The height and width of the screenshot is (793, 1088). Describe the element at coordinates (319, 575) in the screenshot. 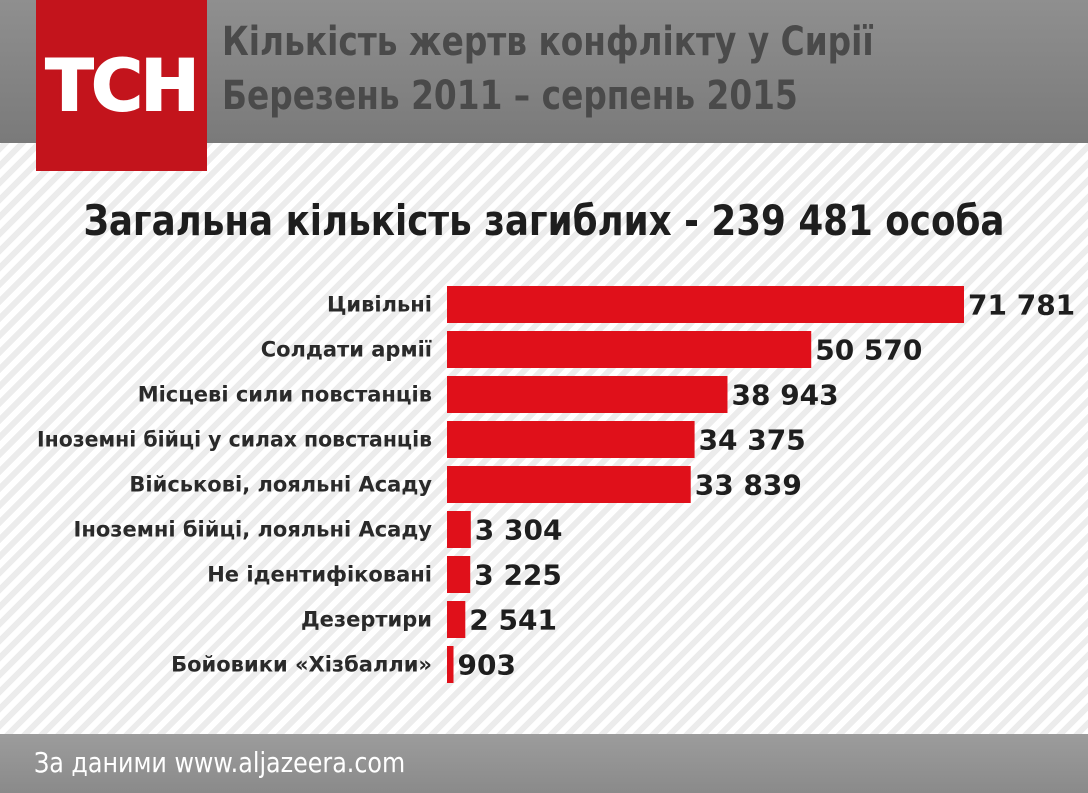

I see `category-label: Не ідентифіковані` at that location.